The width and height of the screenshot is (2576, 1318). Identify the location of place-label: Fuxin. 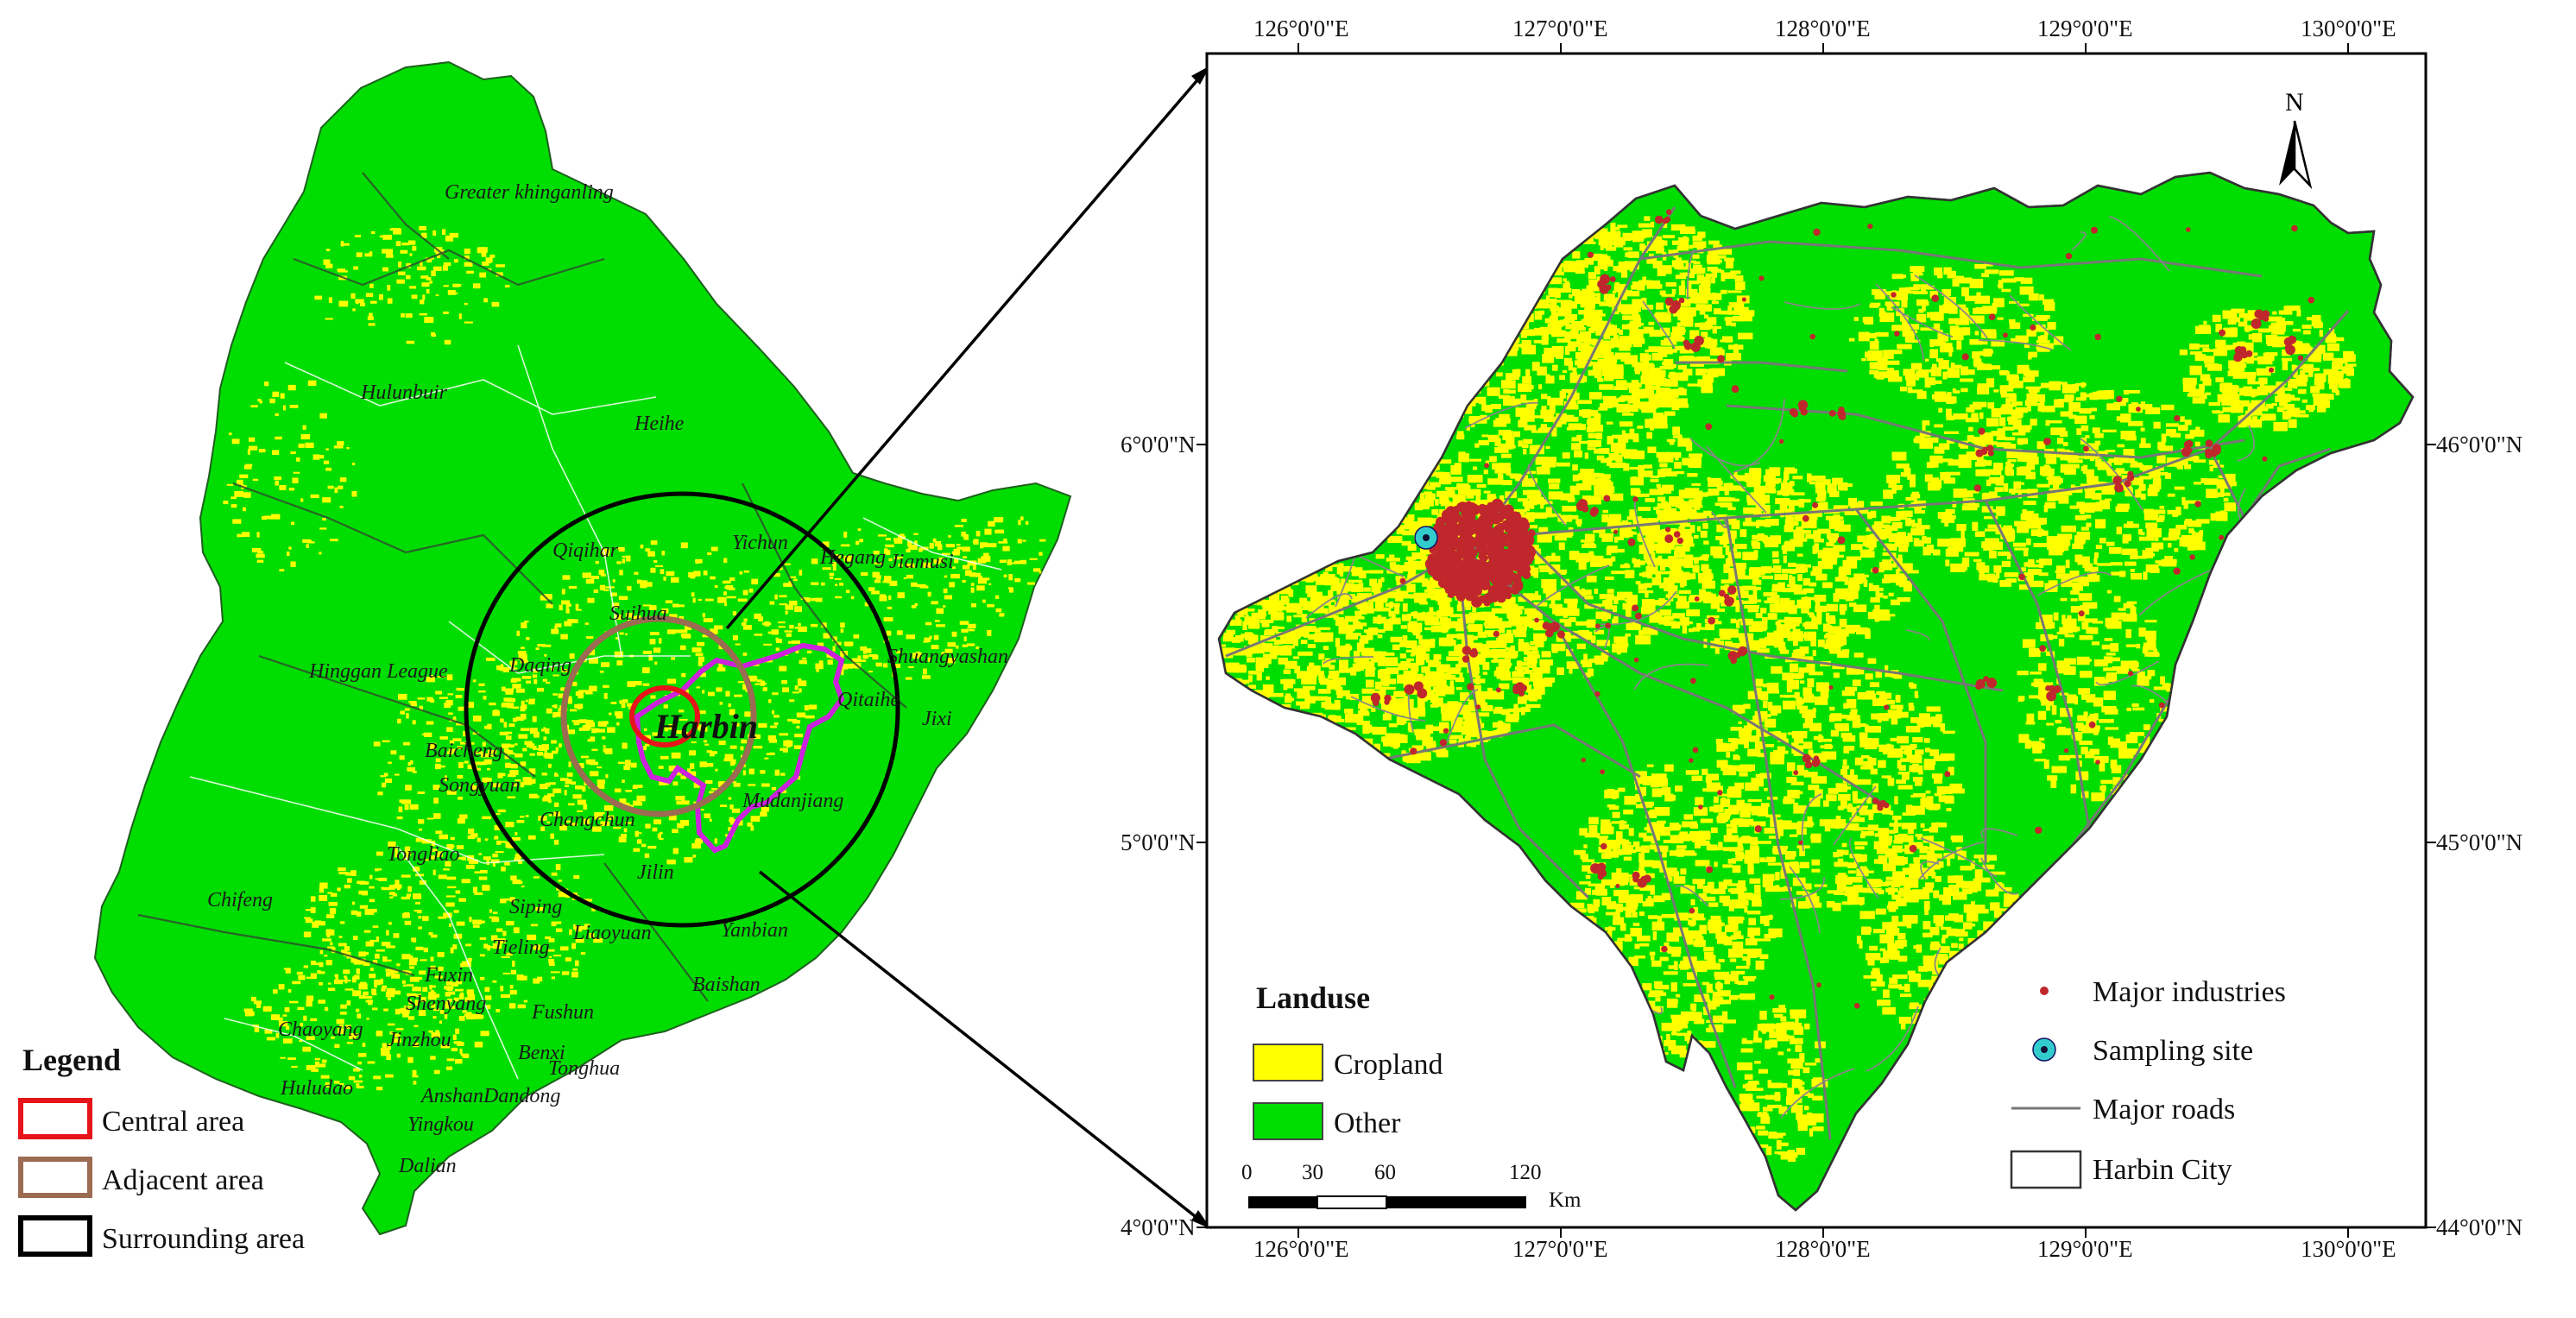
(448, 975).